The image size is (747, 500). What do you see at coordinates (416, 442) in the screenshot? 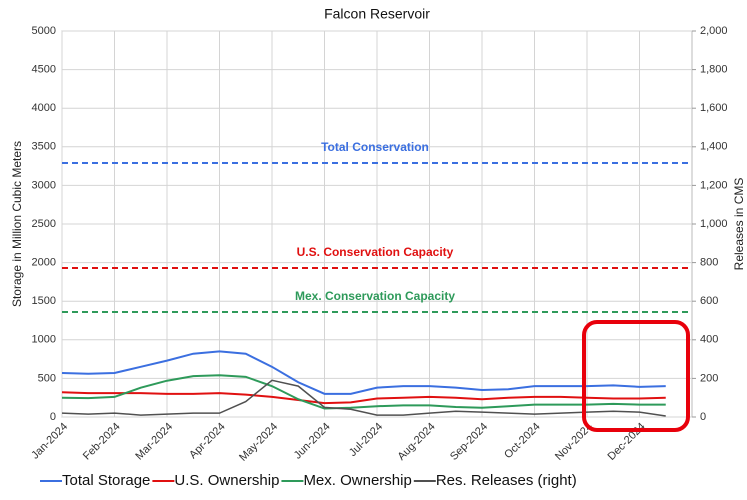
I see `x-tick-label: Aug-2024` at bounding box center [416, 442].